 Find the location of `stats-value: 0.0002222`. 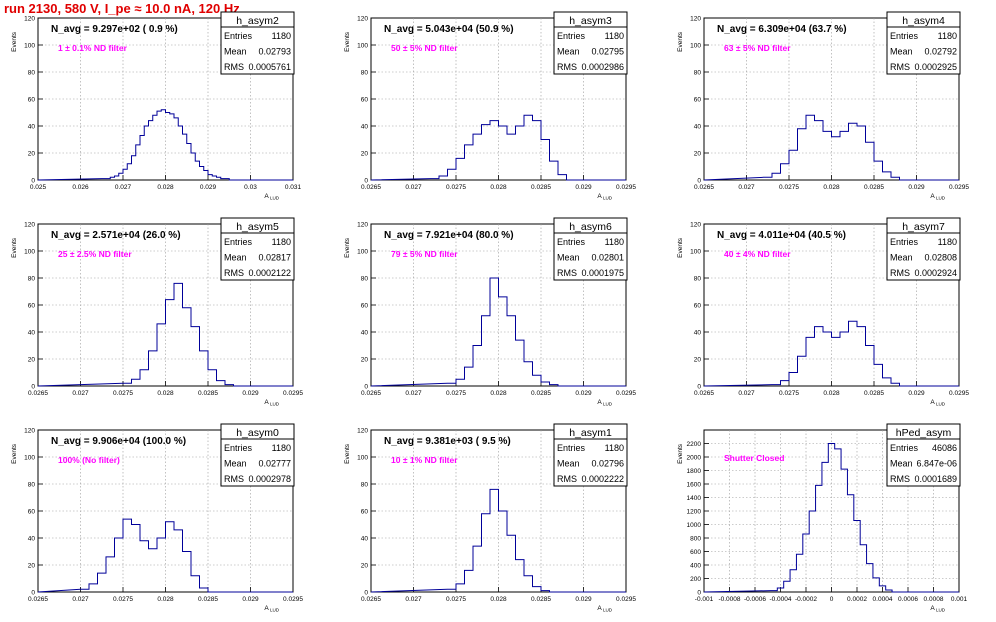

stats-value: 0.0002222 is located at coordinates (602, 479).